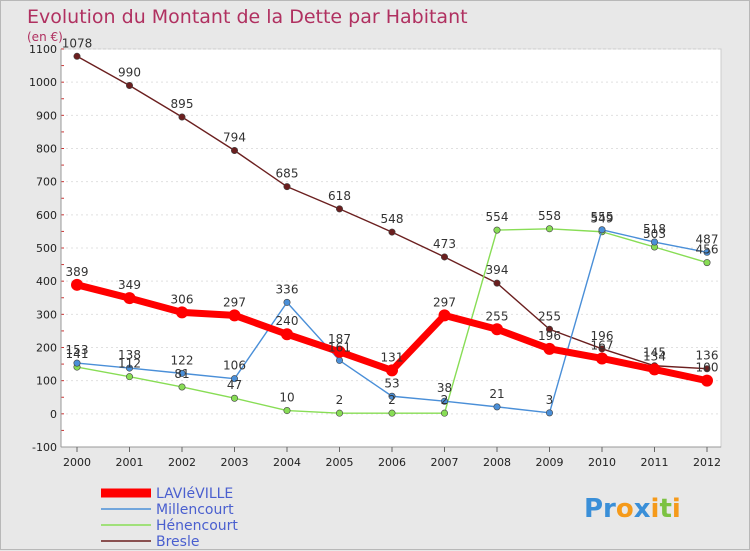 This screenshot has width=750, height=551. What do you see at coordinates (234, 137) in the screenshot?
I see `data-label-bresle: 794` at bounding box center [234, 137].